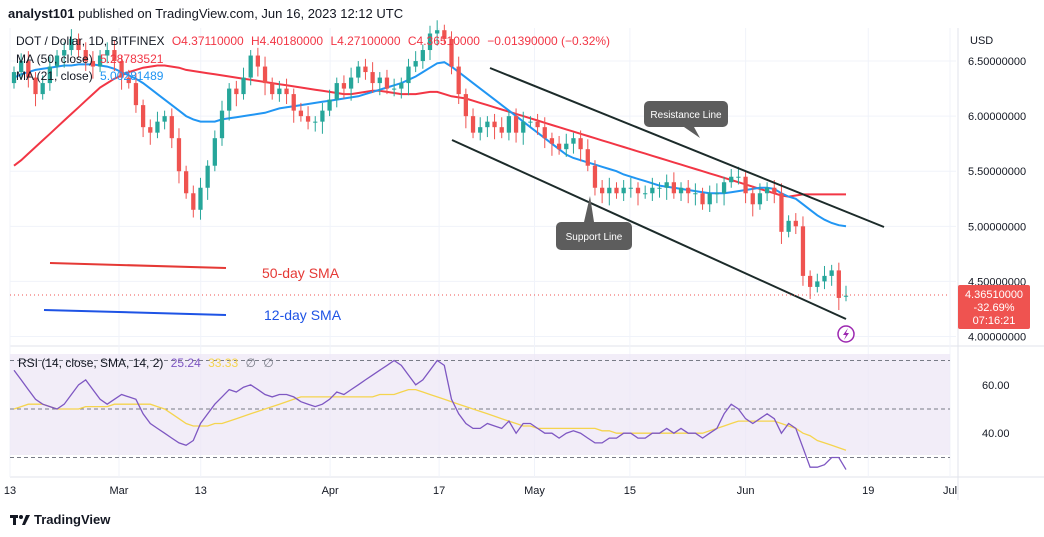  What do you see at coordinates (89, 76) in the screenshot?
I see `ma21-legend: MA (21, close) 5.00281489` at bounding box center [89, 76].